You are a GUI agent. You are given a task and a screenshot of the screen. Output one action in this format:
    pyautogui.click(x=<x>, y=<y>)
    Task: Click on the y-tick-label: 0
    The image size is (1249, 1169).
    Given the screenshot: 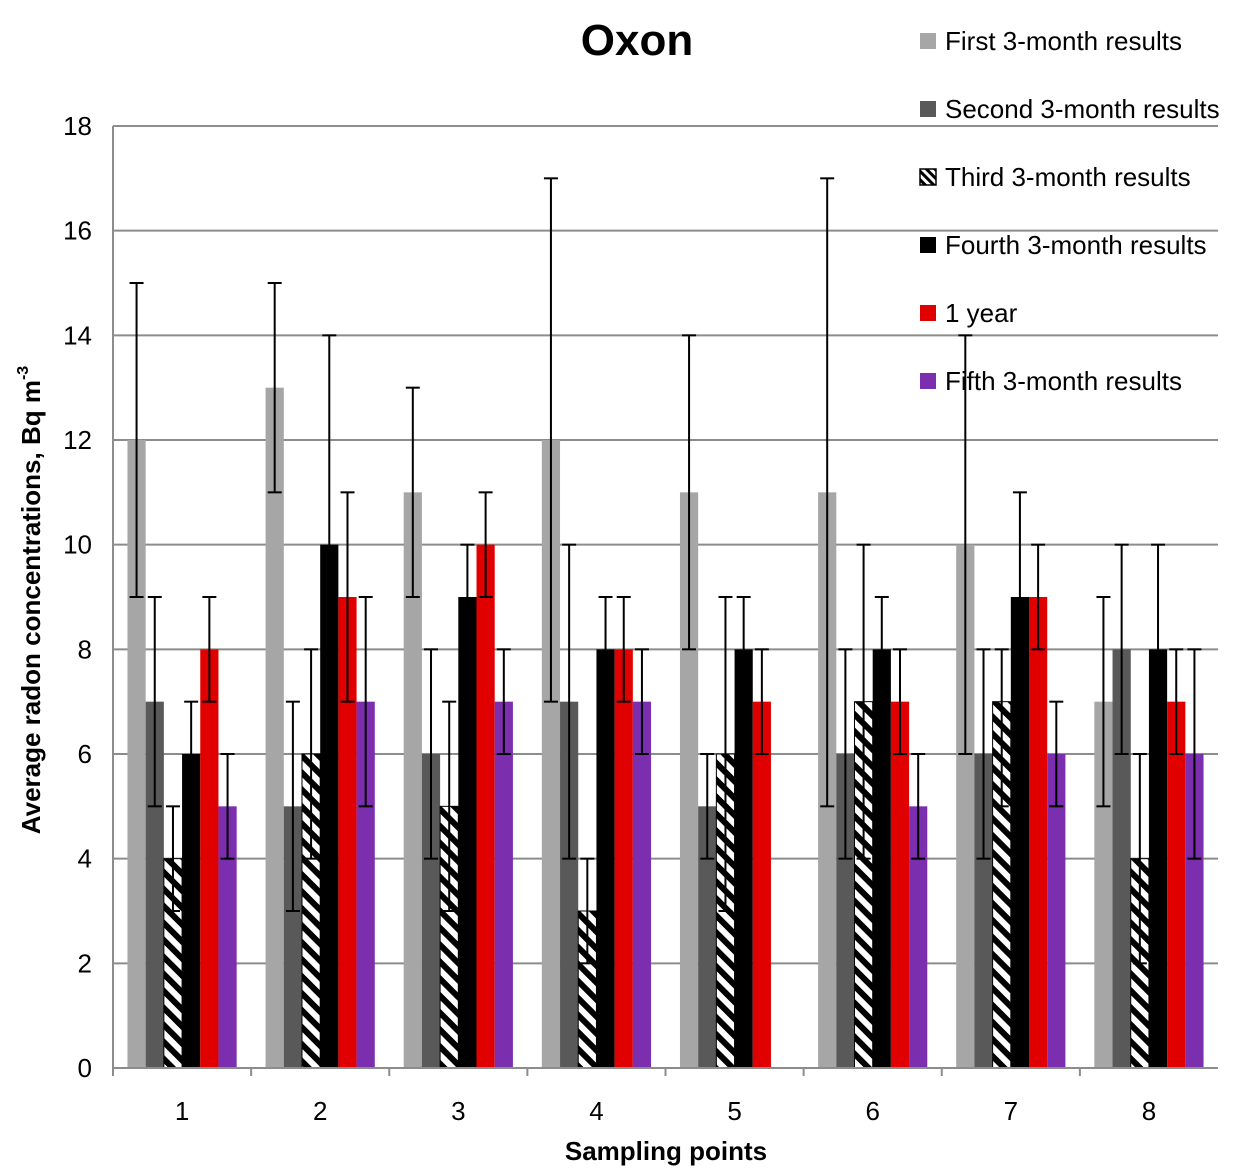 What is the action you would take?
    pyautogui.click(x=85, y=1068)
    